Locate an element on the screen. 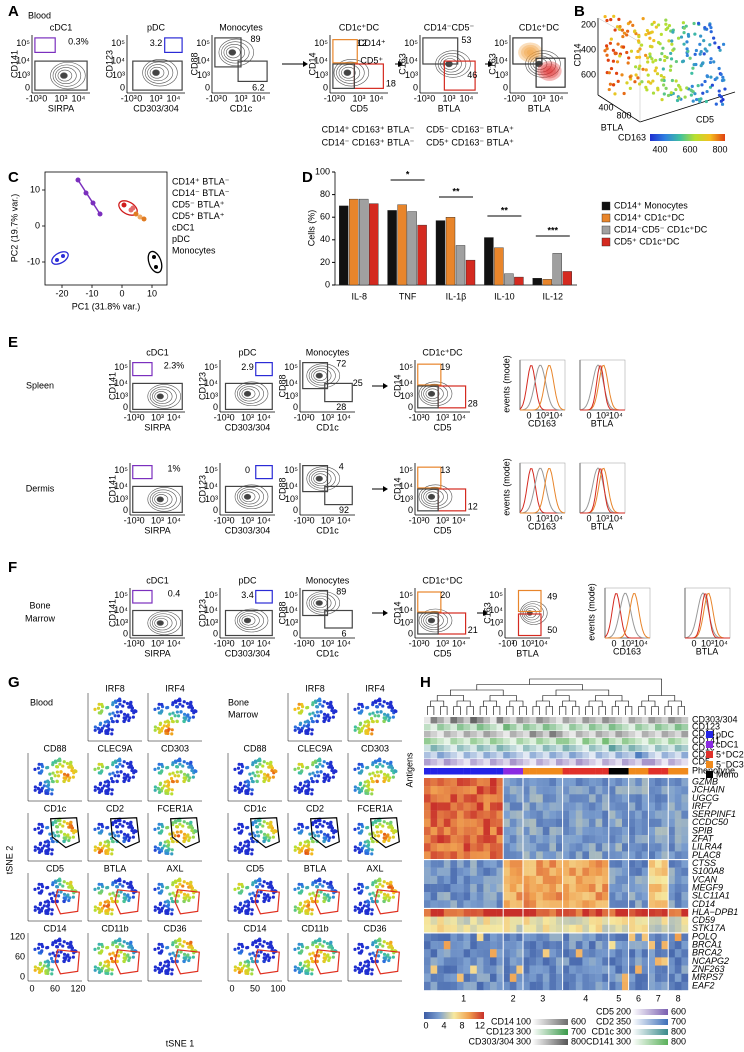 This screenshot has height=1052, width=744. panel-label: C is located at coordinates (13, 177).